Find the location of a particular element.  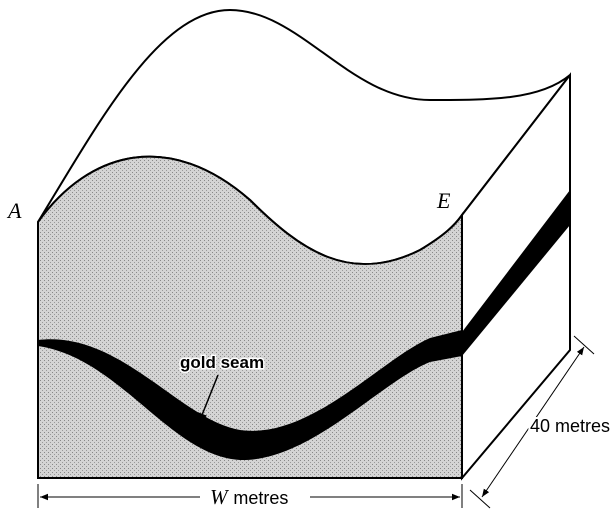

corner-a: A is located at coordinates (14, 210).